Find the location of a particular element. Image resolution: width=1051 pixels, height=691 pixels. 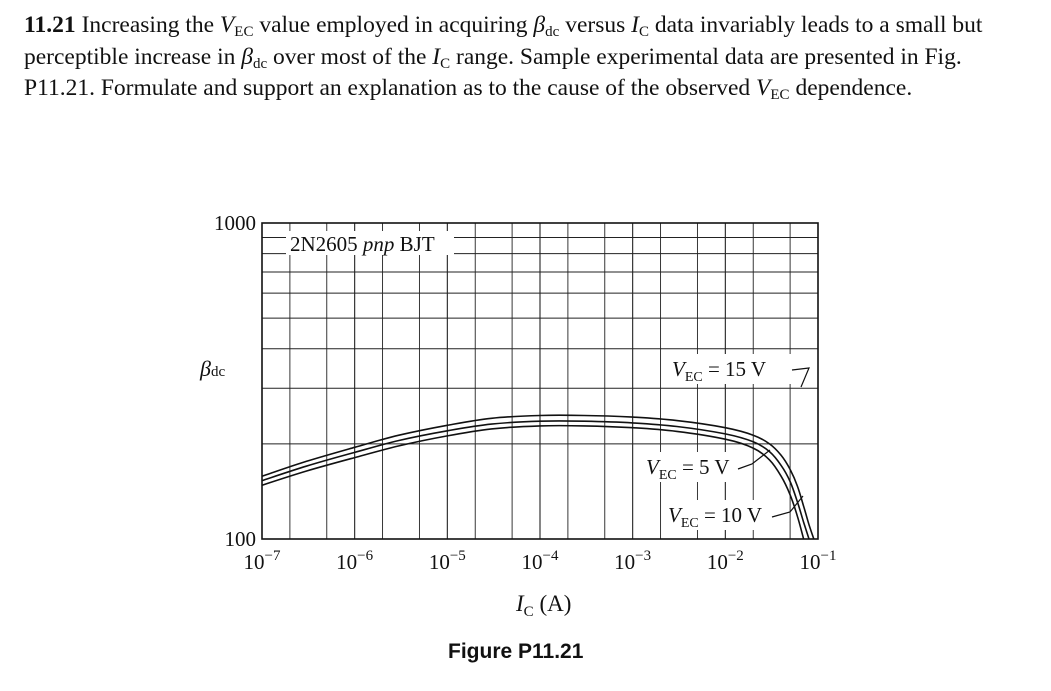

series-label: VEC = 15 V is located at coordinates (719, 371).